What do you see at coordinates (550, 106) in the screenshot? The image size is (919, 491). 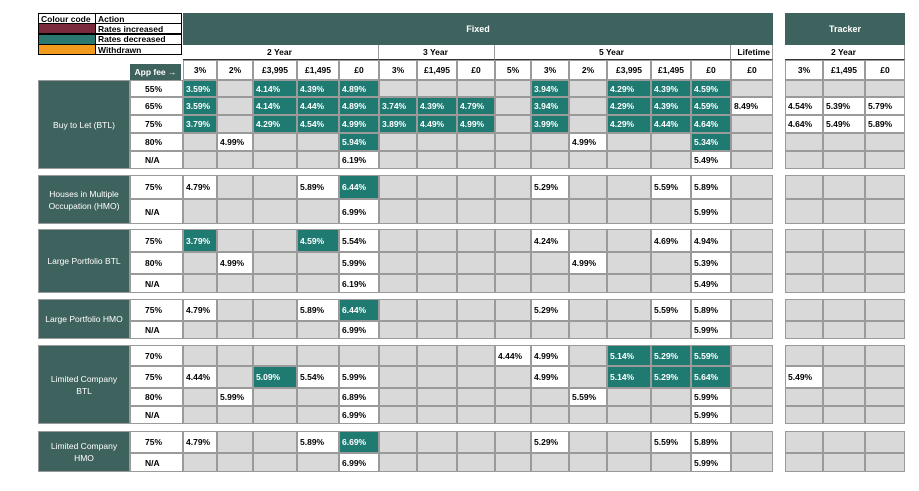 I see `rate-cell: 3.94%` at bounding box center [550, 106].